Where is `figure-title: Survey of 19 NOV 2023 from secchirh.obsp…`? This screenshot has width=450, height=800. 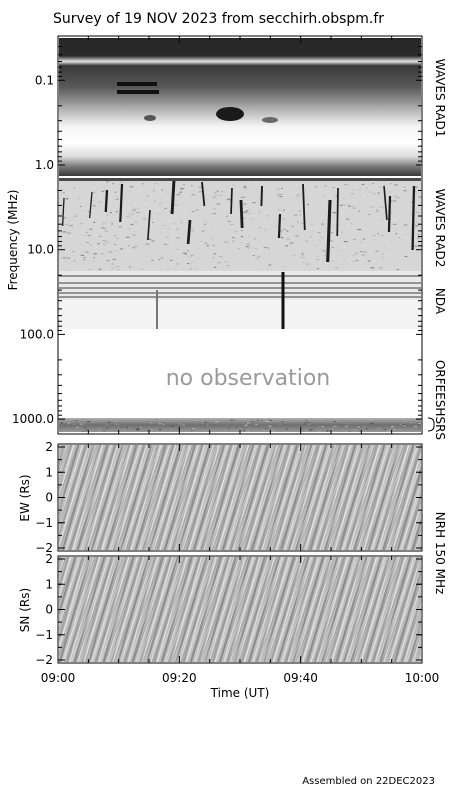 figure-title: Survey of 19 NOV 2023 from secchirh.obsp… is located at coordinates (218, 19).